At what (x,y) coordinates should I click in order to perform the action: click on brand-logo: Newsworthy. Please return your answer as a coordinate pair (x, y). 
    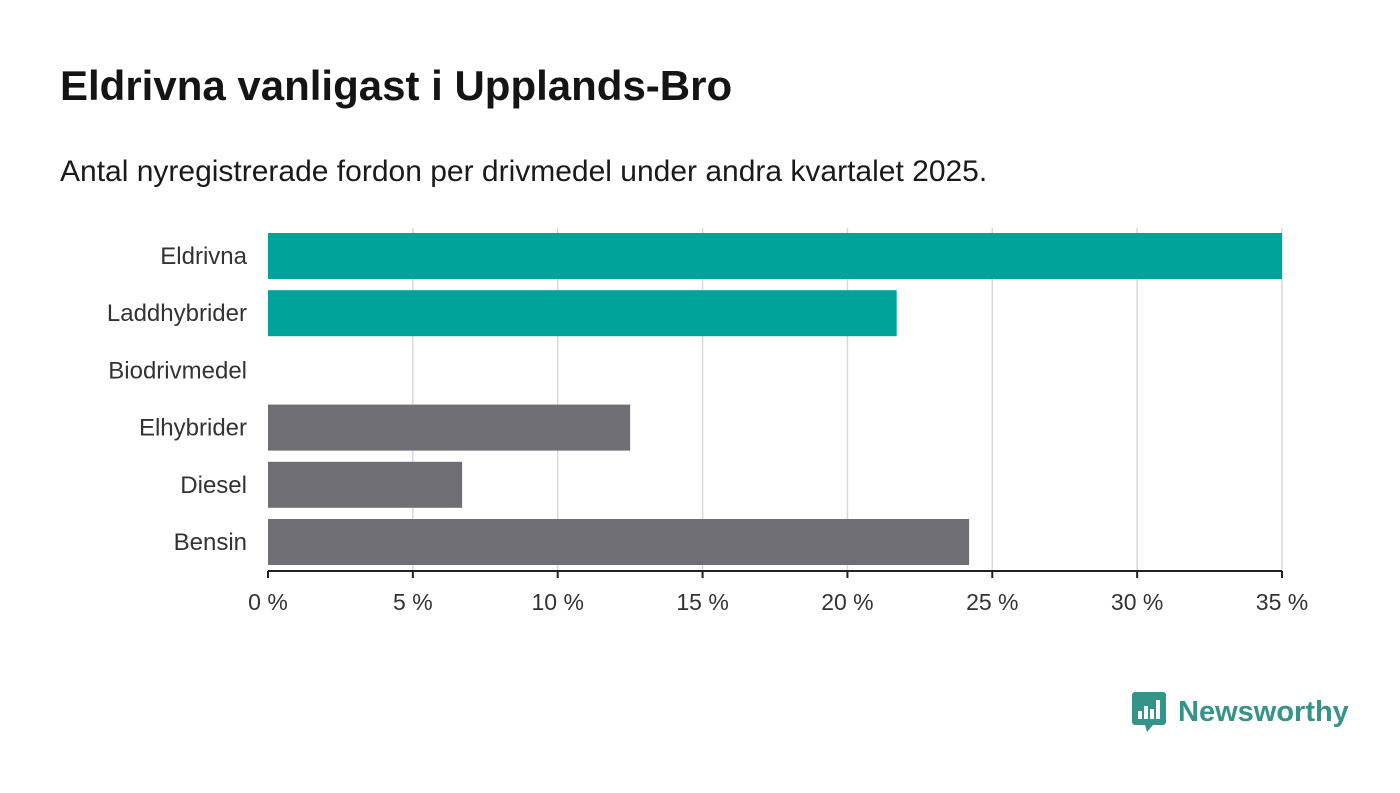
    Looking at the image, I should click on (1240, 712).